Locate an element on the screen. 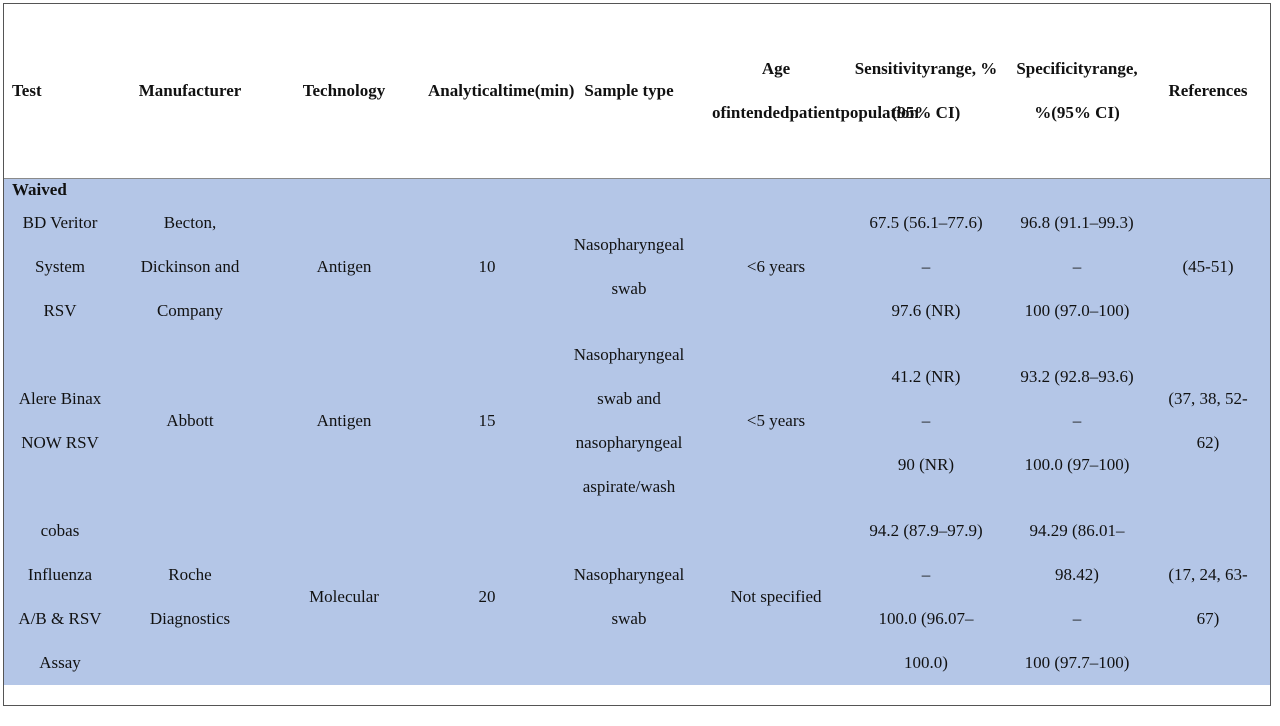 Image resolution: width=1280 pixels, height=726 pixels. age-cell: Not specified is located at coordinates (776, 597).